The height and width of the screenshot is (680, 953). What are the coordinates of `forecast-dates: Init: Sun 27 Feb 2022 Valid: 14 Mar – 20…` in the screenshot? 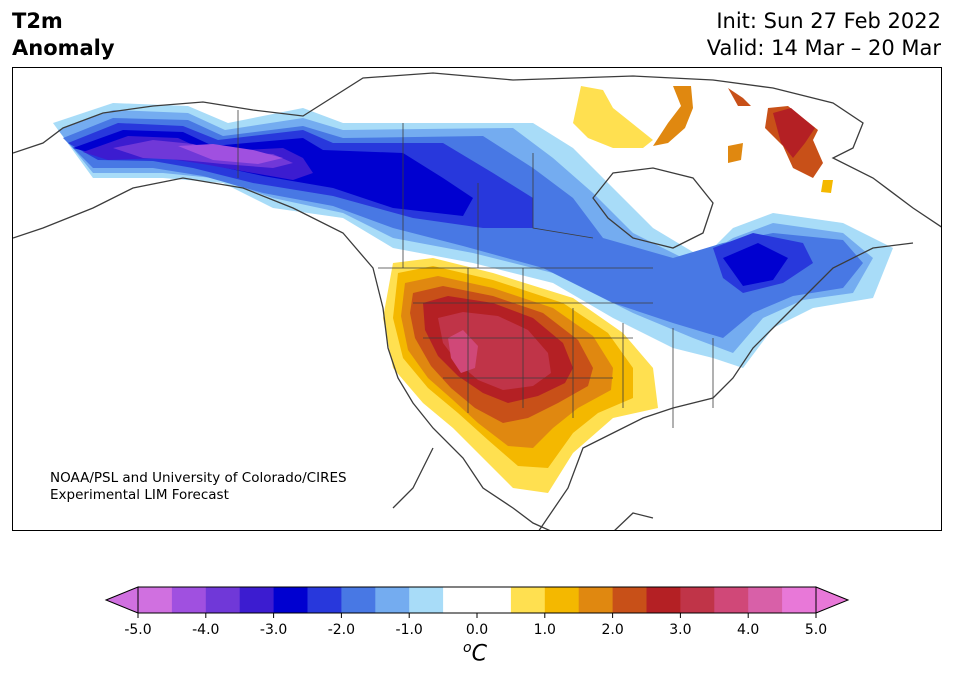 It's located at (824, 35).